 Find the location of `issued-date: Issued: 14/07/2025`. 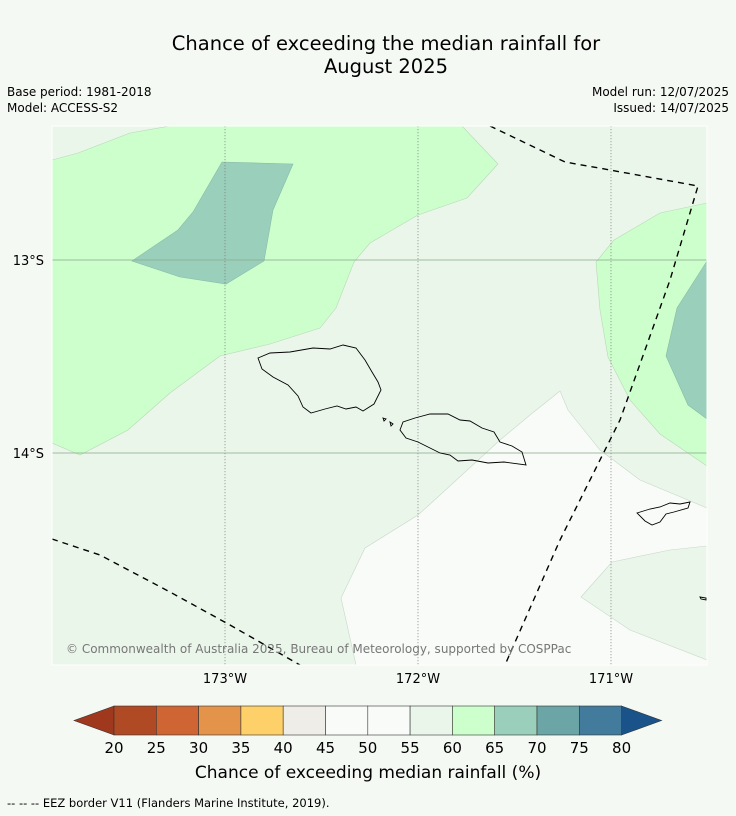

issued-date: Issued: 14/07/2025 is located at coordinates (671, 108).